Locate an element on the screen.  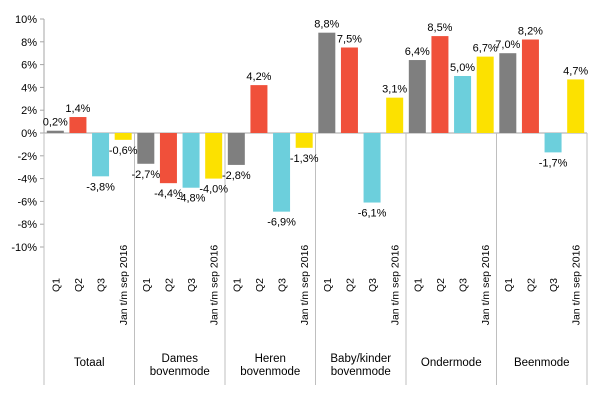
y-tick-label: -4% is located at coordinates (27, 180).